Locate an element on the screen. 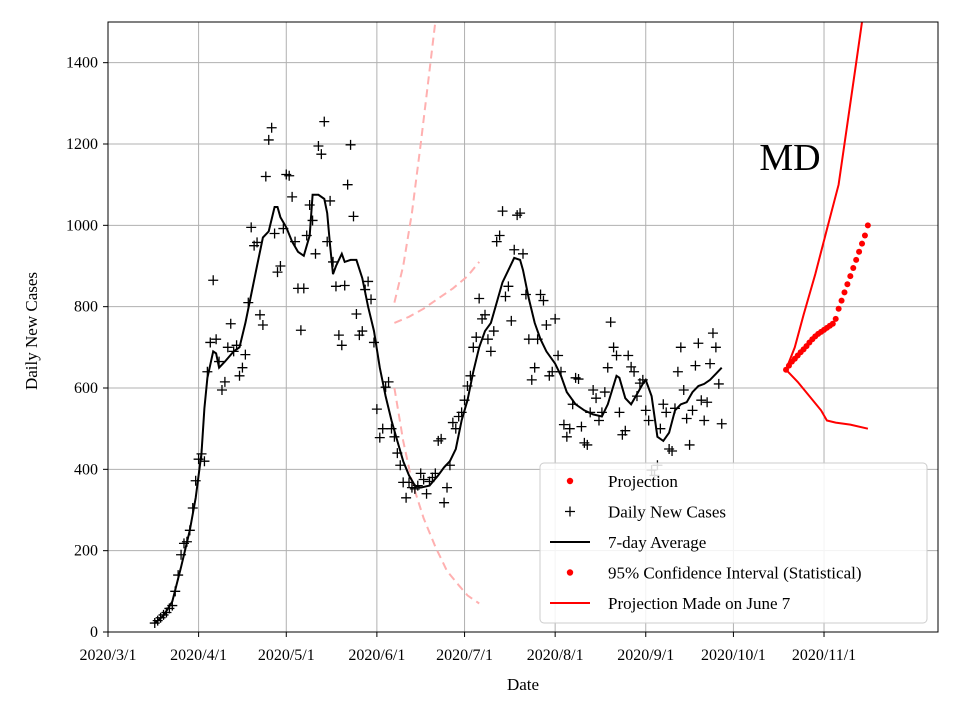  y-tick-label: 400 is located at coordinates (86, 469).